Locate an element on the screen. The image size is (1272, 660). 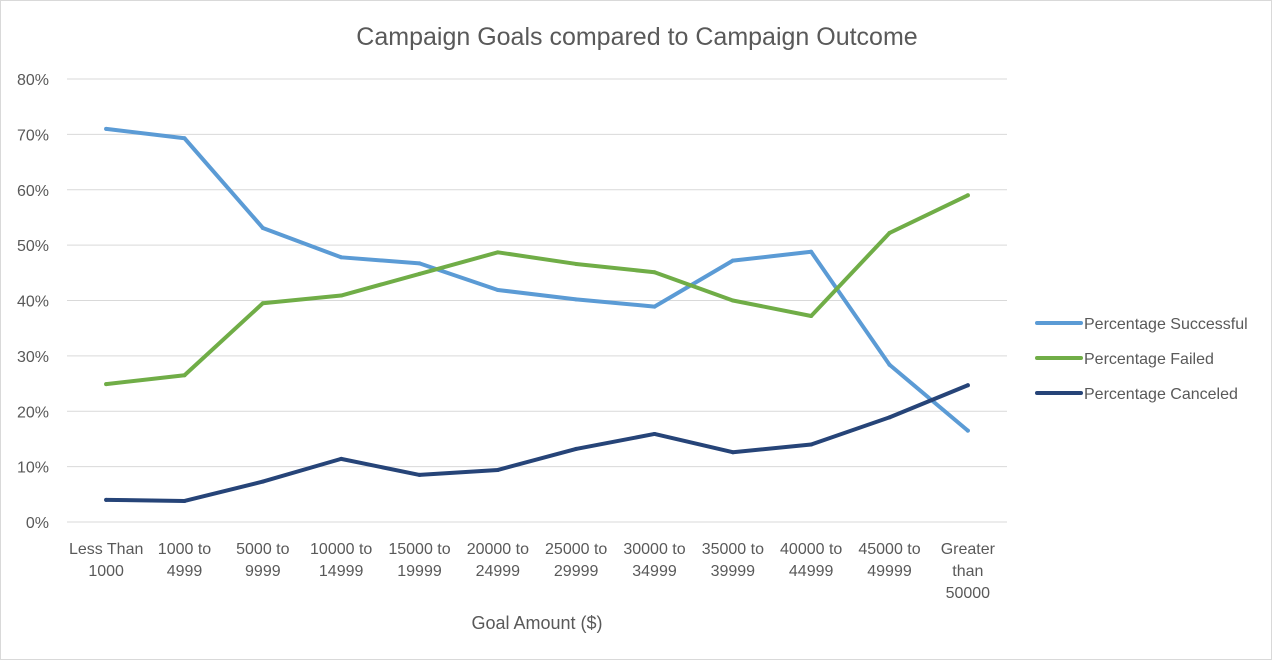
legend-label: Percentage Canceled is located at coordinates (1161, 394).